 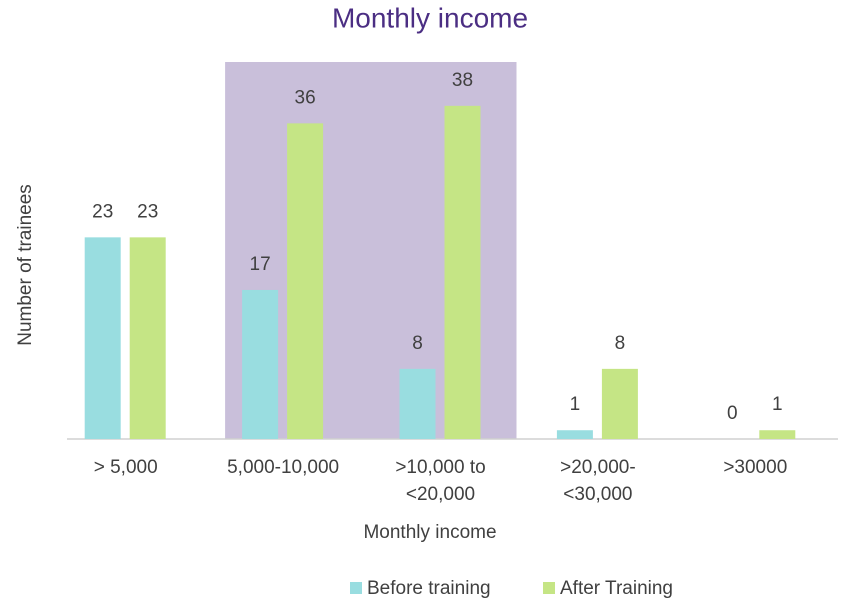 I want to click on legend-label: Before training, so click(x=429, y=588).